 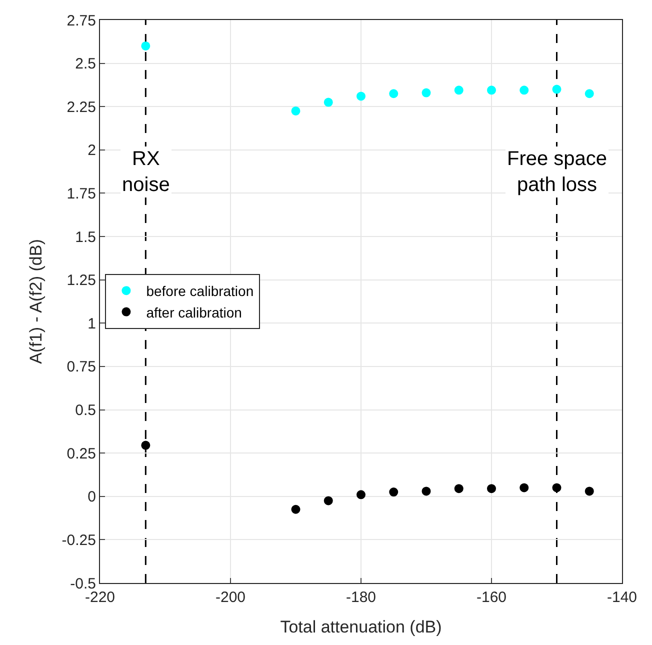 What do you see at coordinates (92, 323) in the screenshot?
I see `y-tick-label: 1` at bounding box center [92, 323].